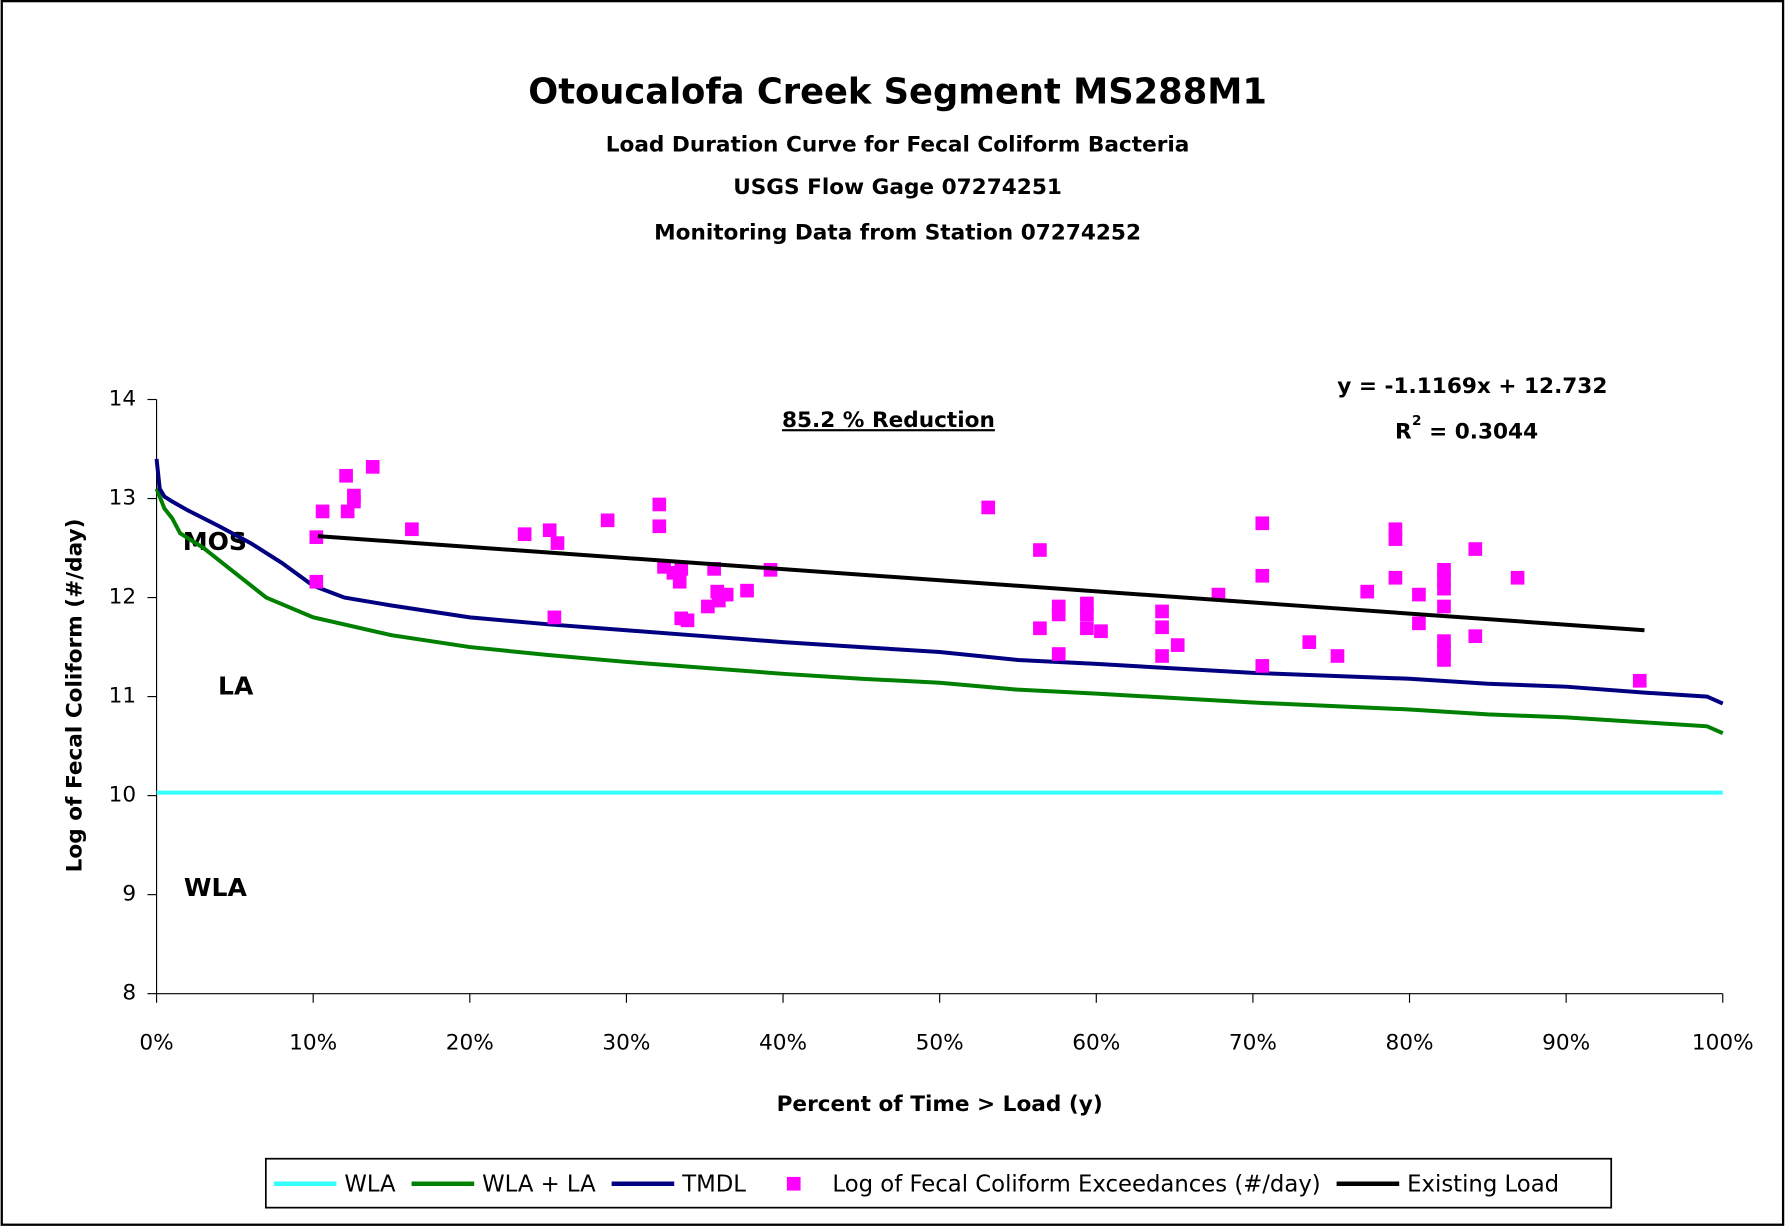 The image size is (1786, 1227). I want to click on y-tick-label: 11, so click(122, 696).